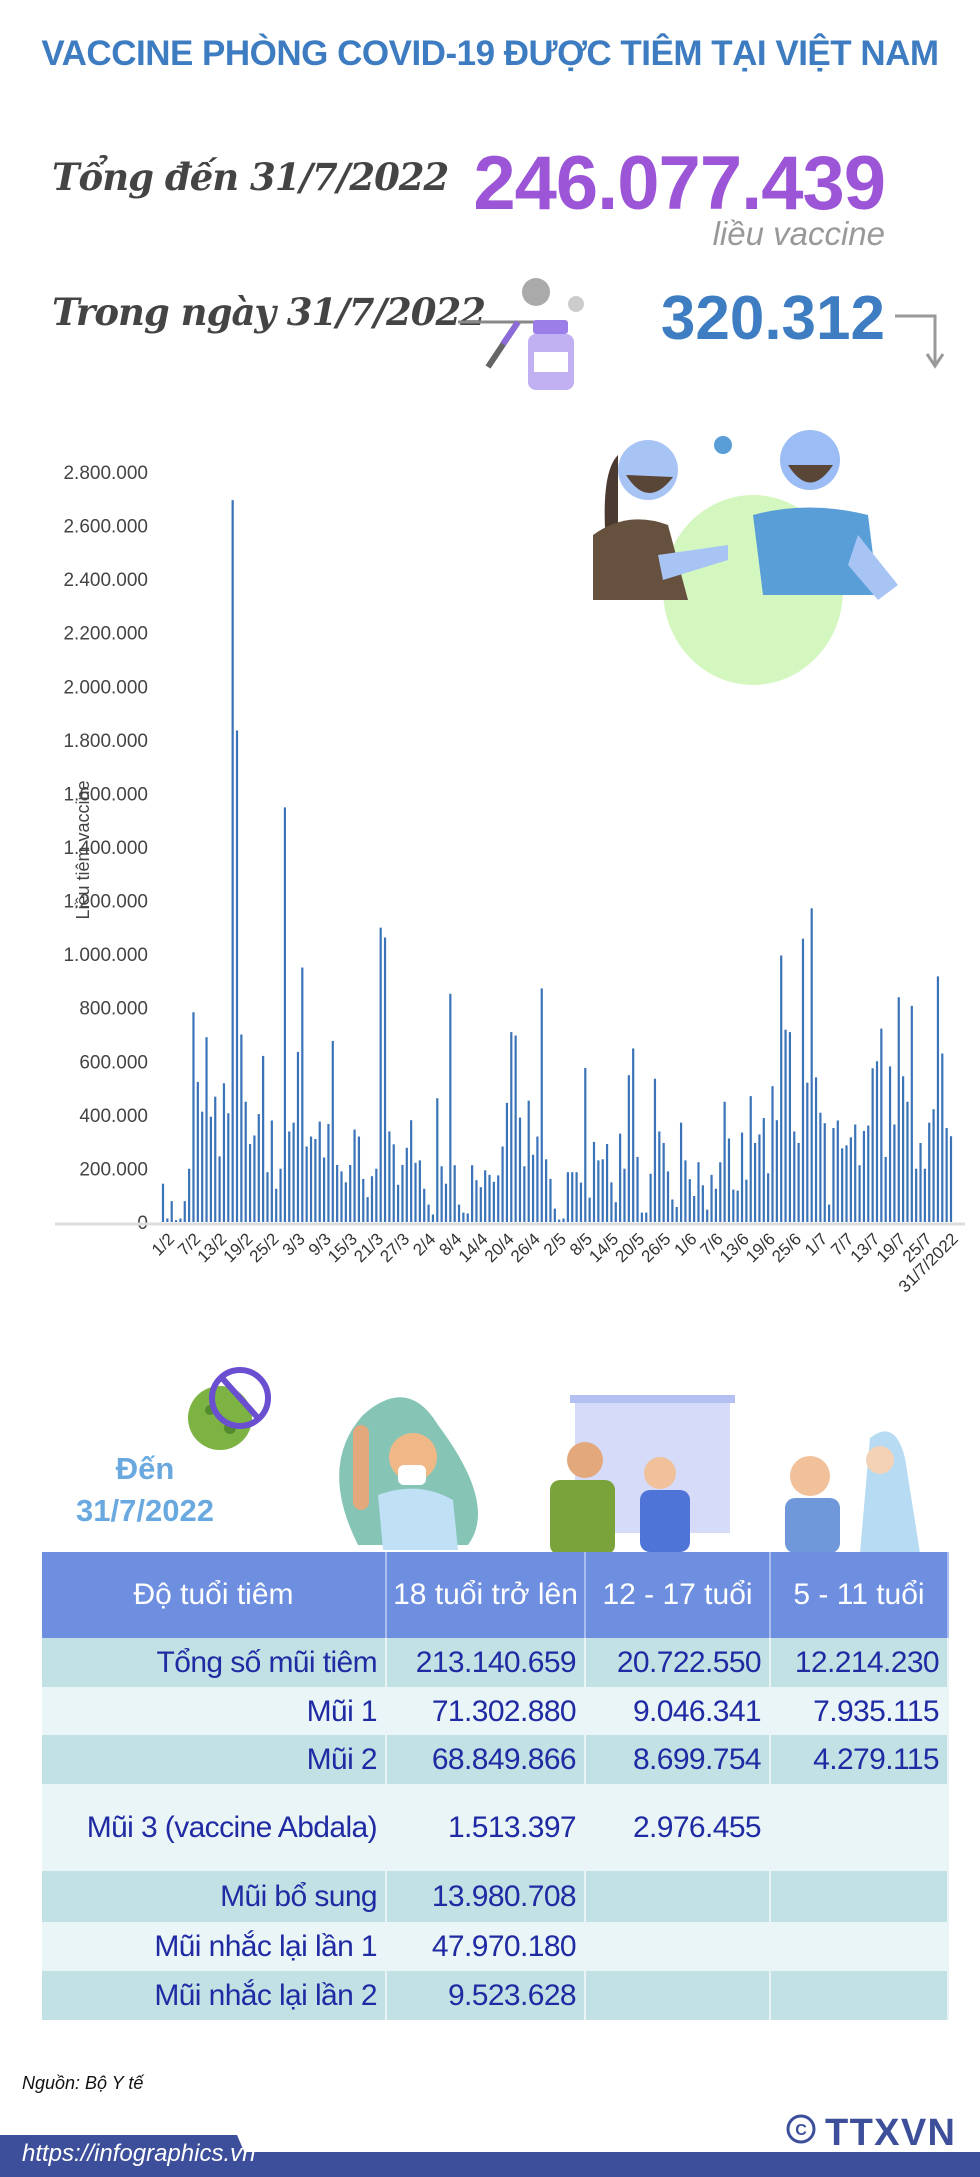  I want to click on table-cell: 7.935.115, so click(859, 1711).